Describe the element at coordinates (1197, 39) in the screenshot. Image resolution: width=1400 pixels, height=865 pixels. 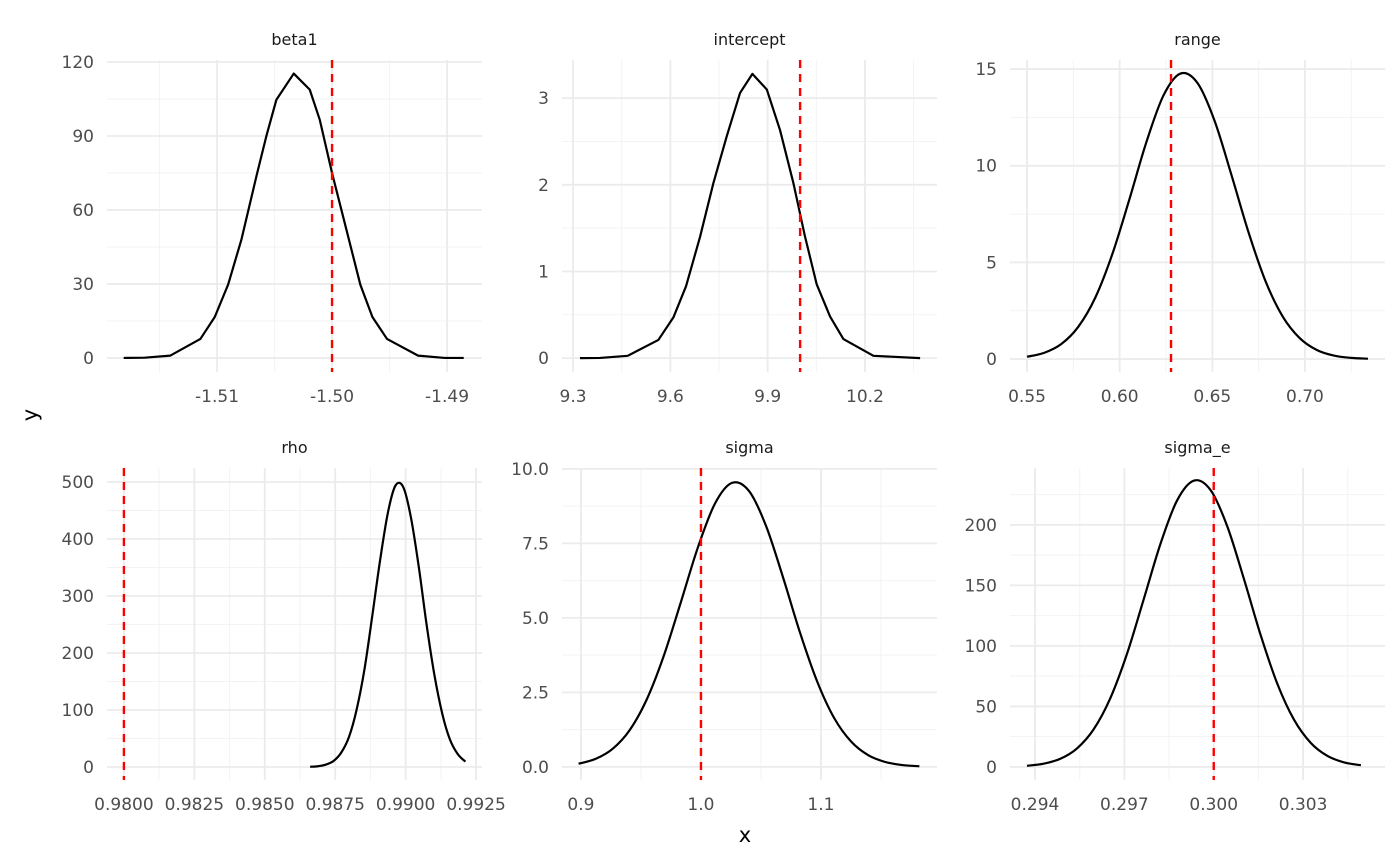
I see `facet-title: range` at that location.